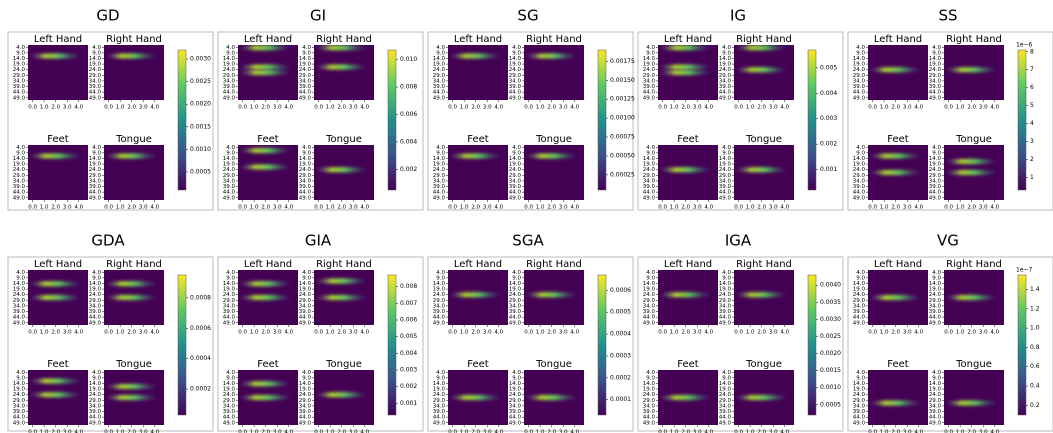 The image size is (1053, 433). What do you see at coordinates (182, 120) in the screenshot?
I see `colorbar` at bounding box center [182, 120].